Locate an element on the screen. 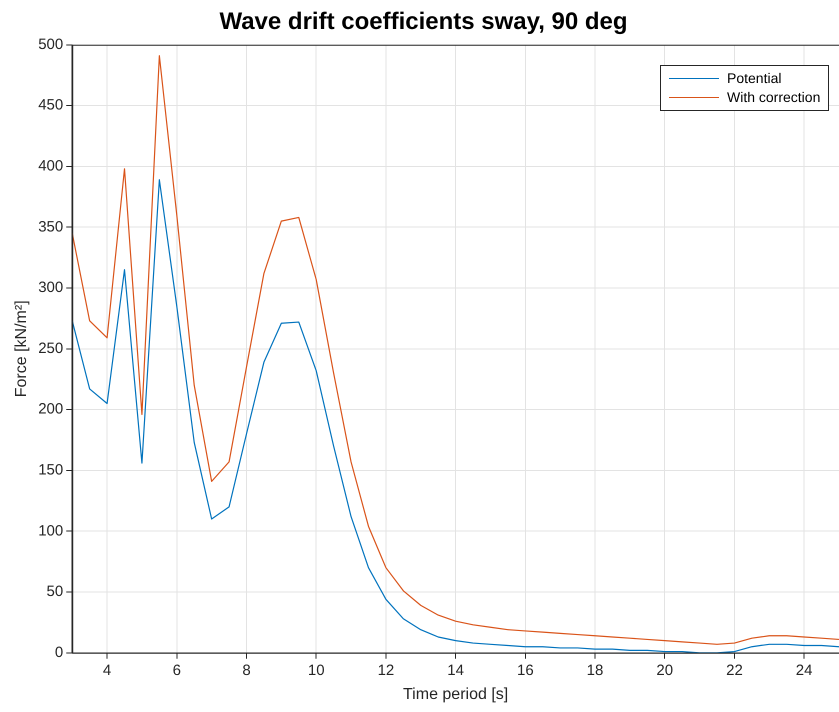 The image size is (839, 712). y-tick-label: 500 is located at coordinates (51, 44).